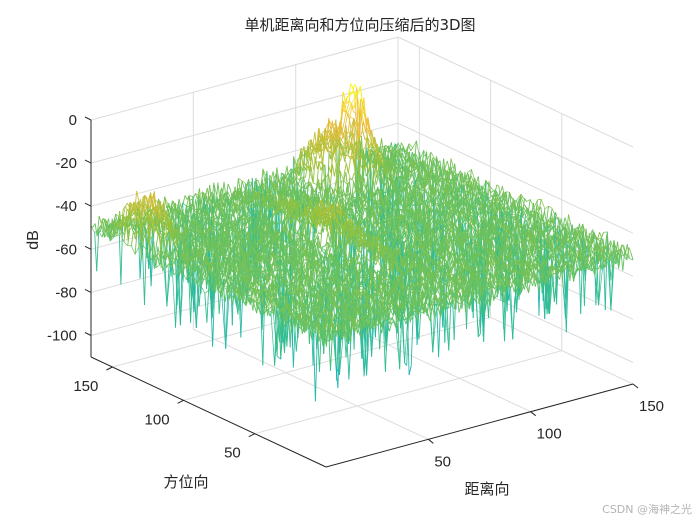  What do you see at coordinates (66, 249) in the screenshot?
I see `z-tick-label: -60` at bounding box center [66, 249].